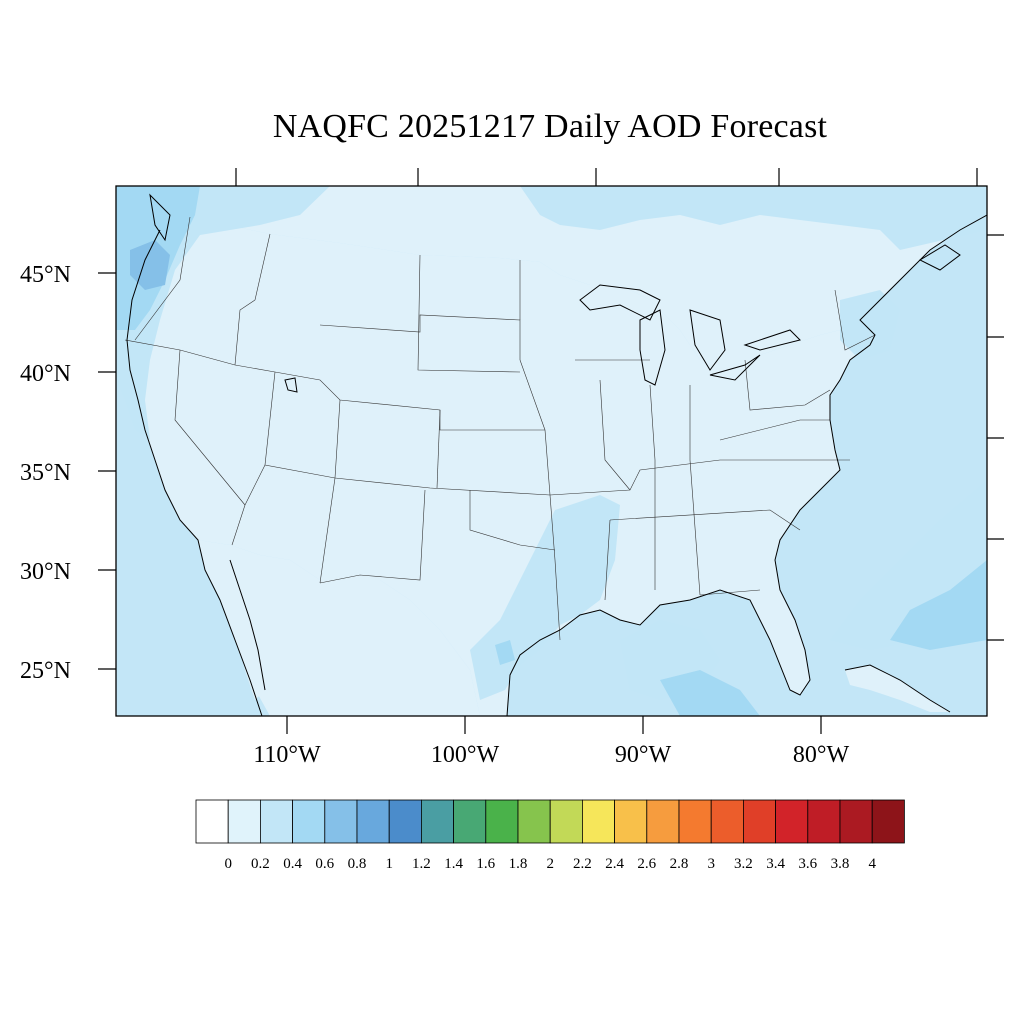  What do you see at coordinates (421, 864) in the screenshot?
I see `colorbar-tick-label: 1.2` at bounding box center [421, 864].